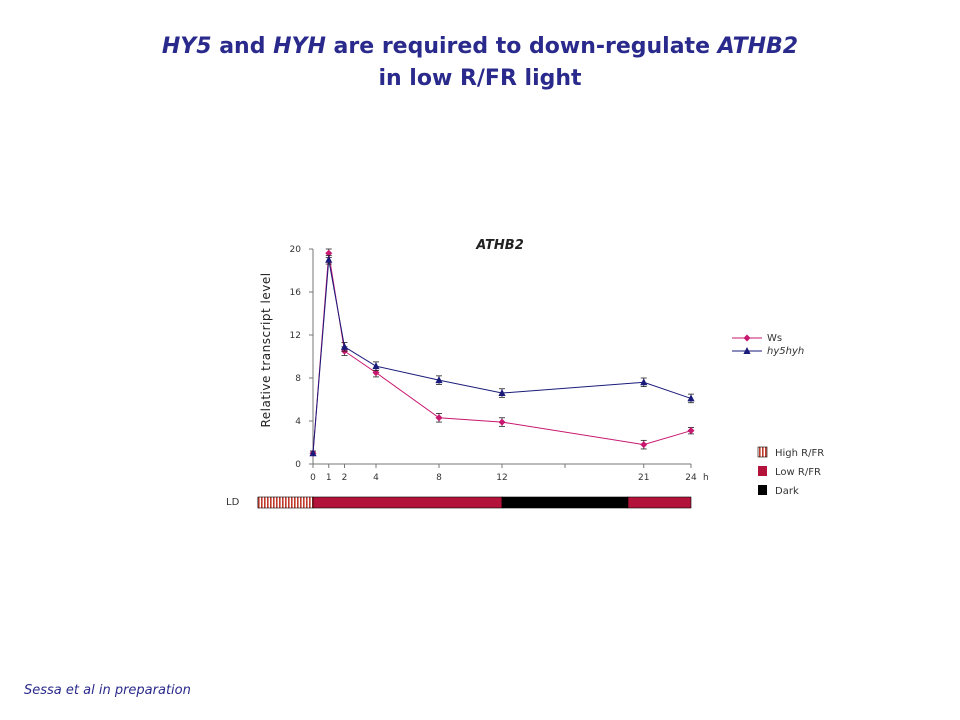 The width and height of the screenshot is (960, 720). Describe the element at coordinates (774, 338) in the screenshot. I see `legend-label-ws: Ws` at that location.